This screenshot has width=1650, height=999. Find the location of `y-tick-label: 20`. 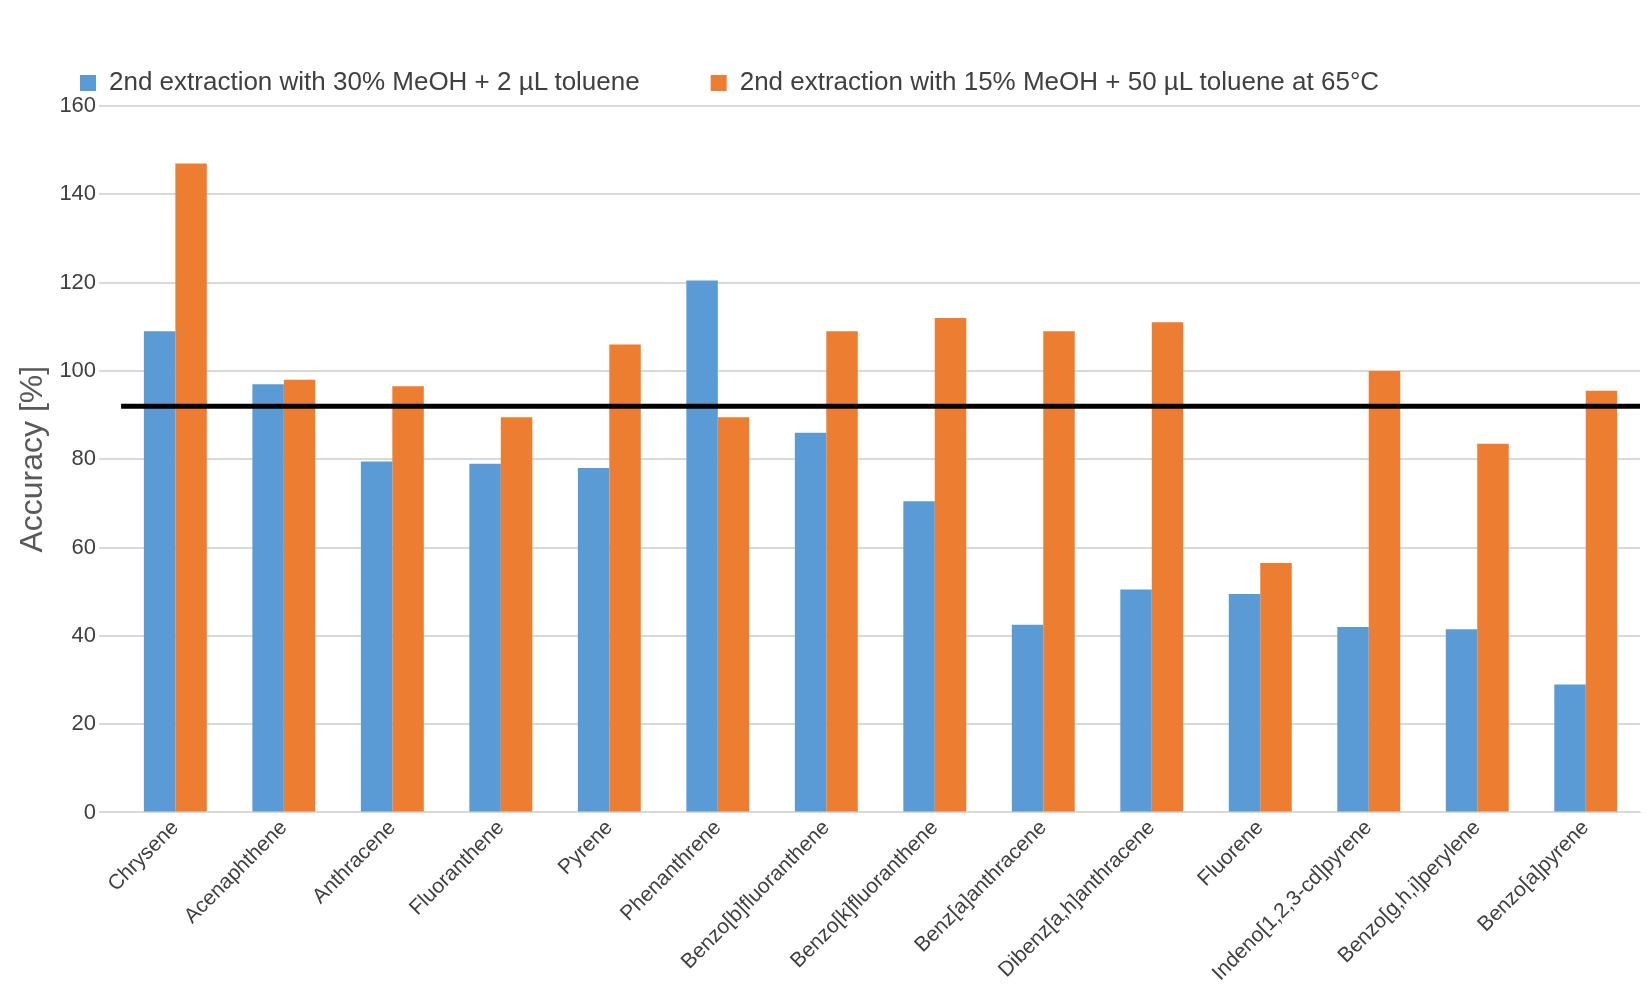

y-tick-label: 20 is located at coordinates (84, 723).